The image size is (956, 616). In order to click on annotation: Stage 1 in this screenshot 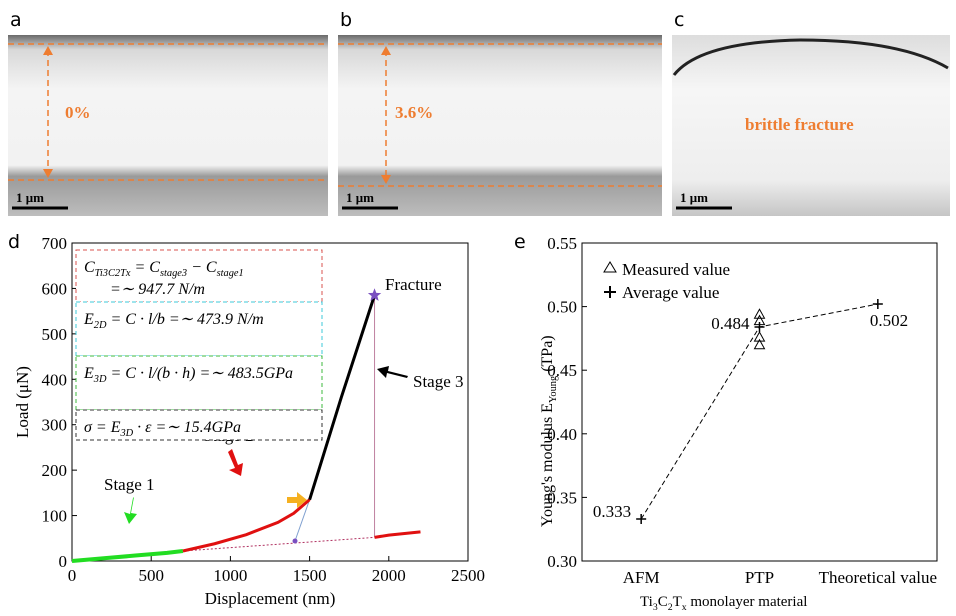, I will do `click(129, 484)`.